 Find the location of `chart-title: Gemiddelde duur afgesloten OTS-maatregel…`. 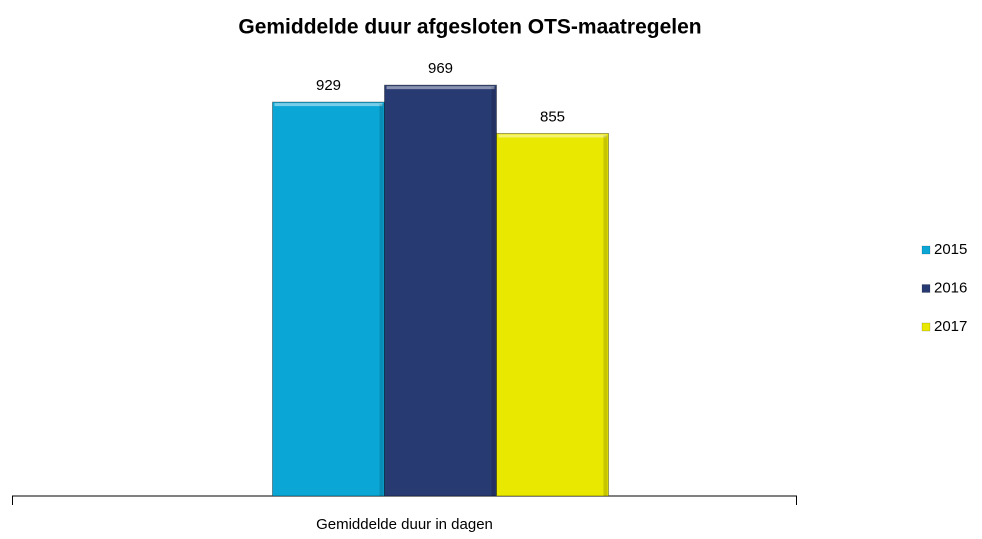

chart-title: Gemiddelde duur afgesloten OTS-maatregel… is located at coordinates (469, 27).